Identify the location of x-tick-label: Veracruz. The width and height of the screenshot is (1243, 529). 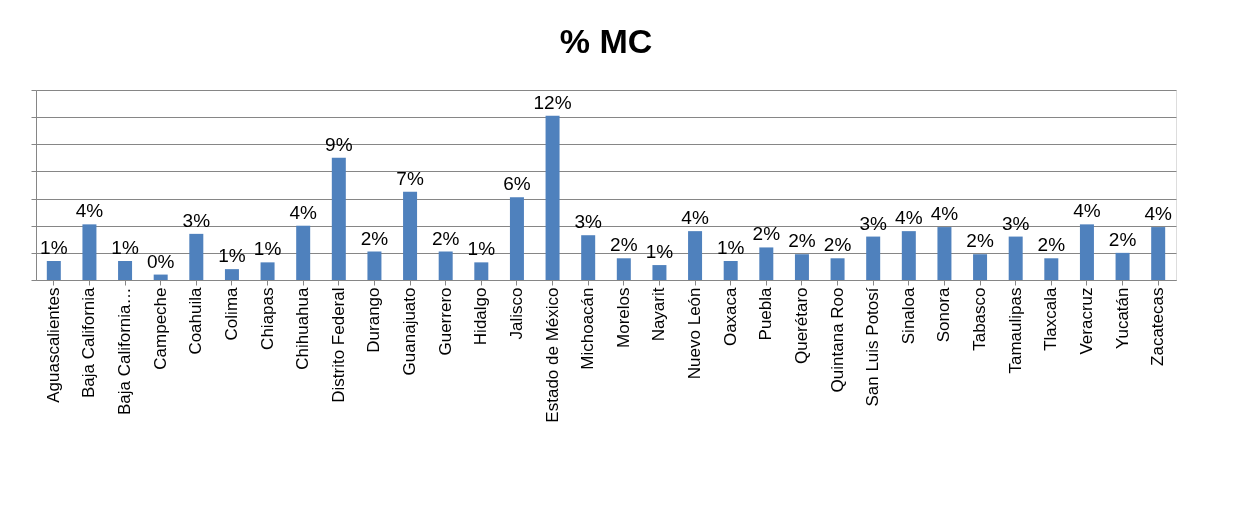
(1086, 321).